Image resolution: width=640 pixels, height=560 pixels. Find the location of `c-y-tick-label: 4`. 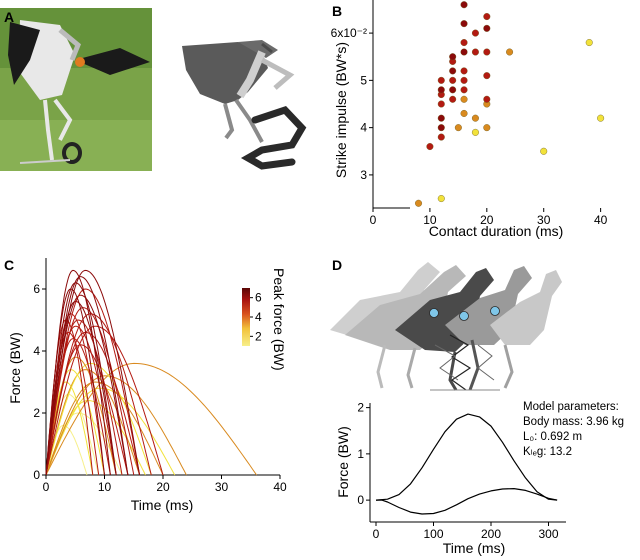

c-y-tick-label: 4 is located at coordinates (36, 351).